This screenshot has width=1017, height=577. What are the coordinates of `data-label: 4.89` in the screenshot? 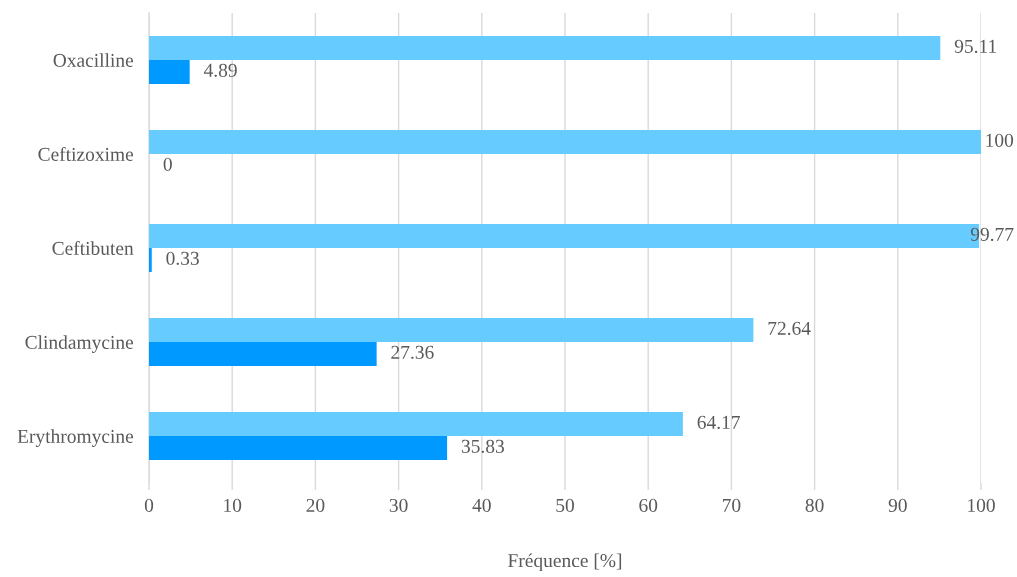 It's located at (220, 70).